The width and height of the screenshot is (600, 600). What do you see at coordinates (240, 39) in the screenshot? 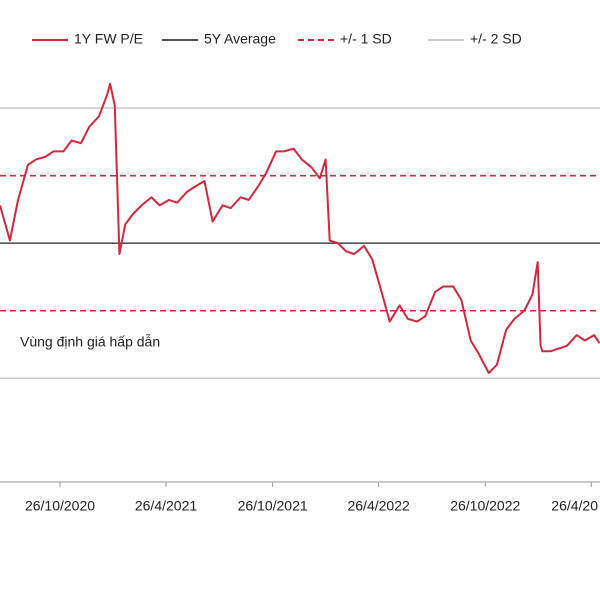
I see `legend-label: 5Y Average` at bounding box center [240, 39].